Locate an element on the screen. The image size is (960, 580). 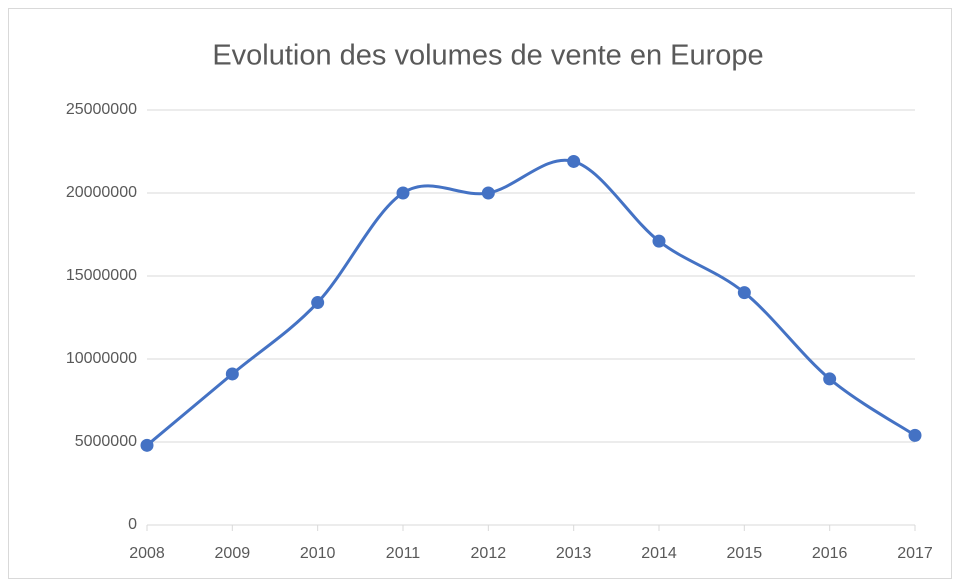
x-tick-label: 2014 is located at coordinates (659, 553).